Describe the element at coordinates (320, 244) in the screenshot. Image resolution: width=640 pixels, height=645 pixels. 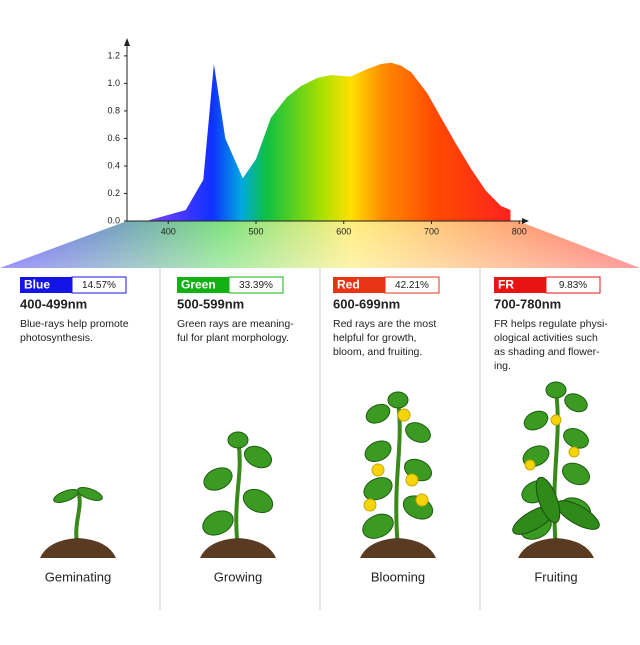
I see `fan-fade` at that location.